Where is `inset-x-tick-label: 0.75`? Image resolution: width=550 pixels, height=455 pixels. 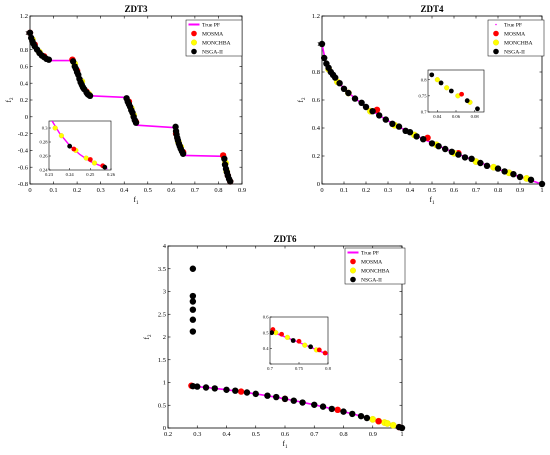
inset-x-tick-label: 0.75 is located at coordinates (299, 368).